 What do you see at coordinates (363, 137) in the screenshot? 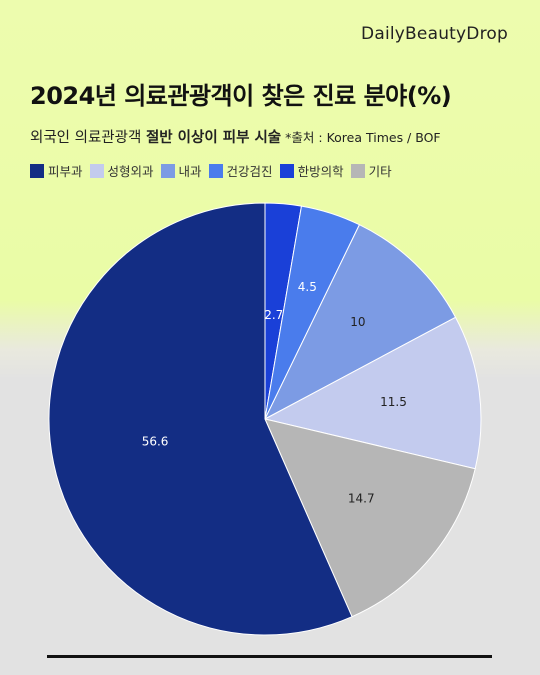
I see `source-note: *출처 : Korea Times / BOF` at bounding box center [363, 137].